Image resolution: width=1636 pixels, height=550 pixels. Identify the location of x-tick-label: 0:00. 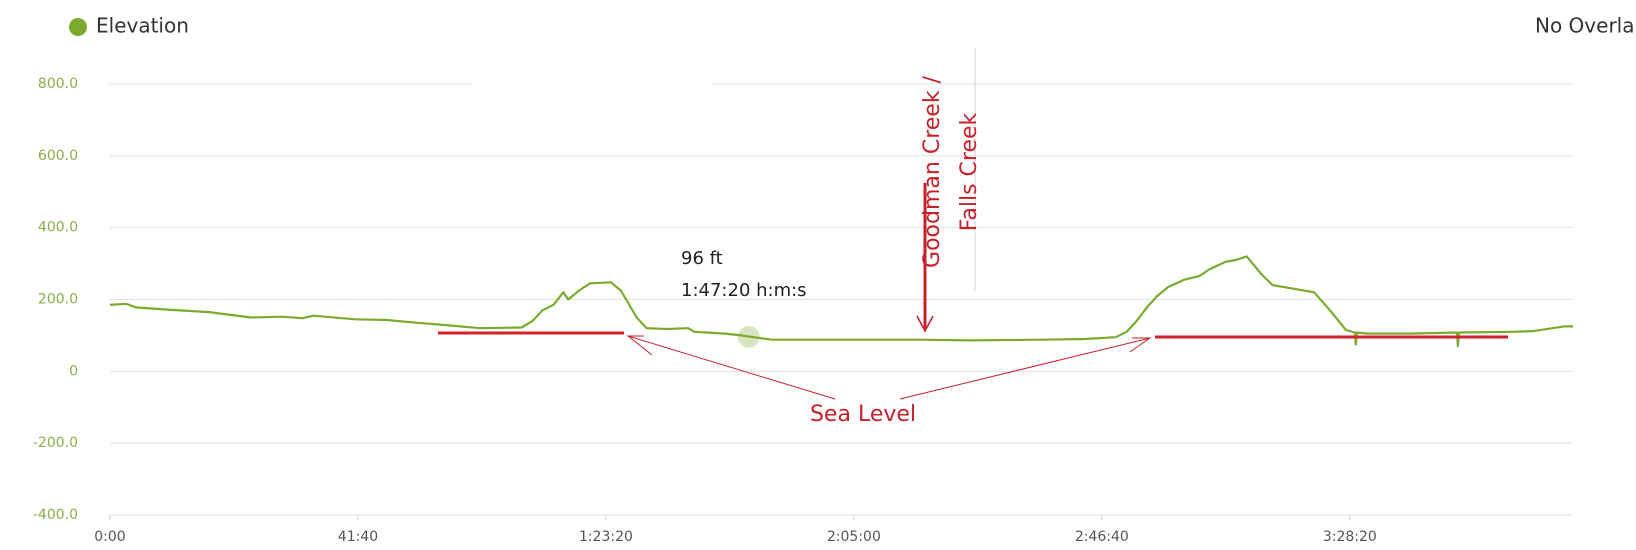
(109, 537).